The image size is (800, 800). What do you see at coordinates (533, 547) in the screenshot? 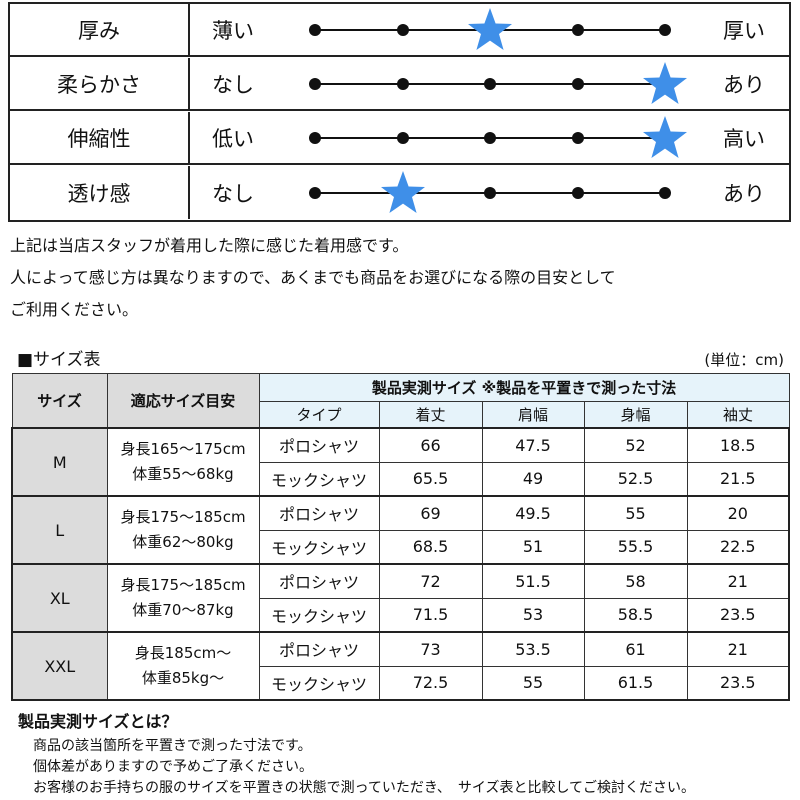
I see `cell-shoulder: 51` at bounding box center [533, 547].